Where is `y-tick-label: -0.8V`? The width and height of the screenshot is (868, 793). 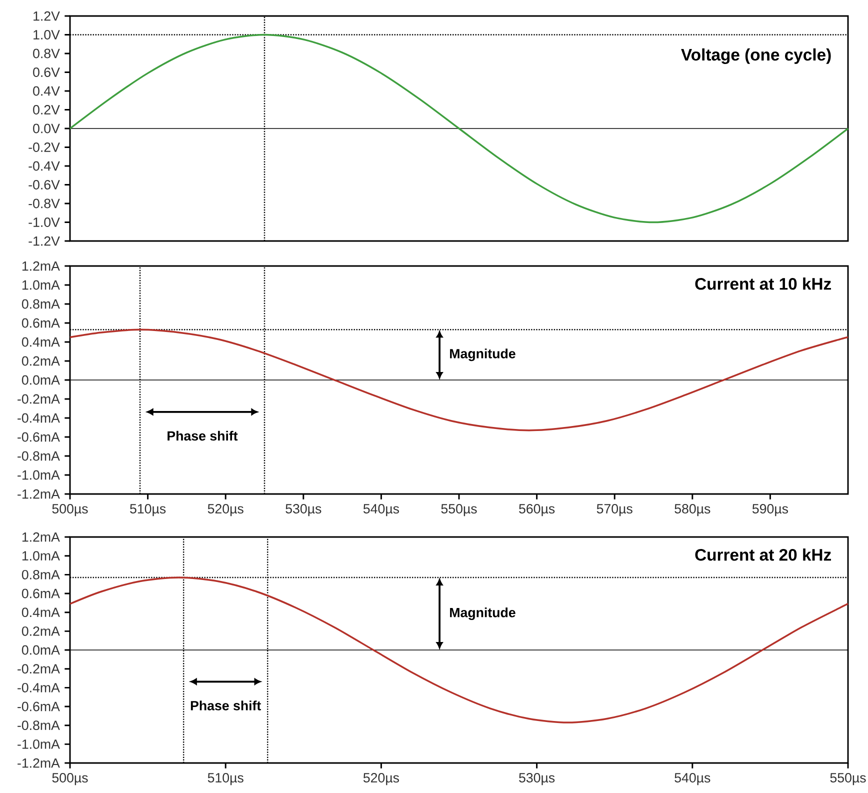
y-tick-label: -0.8V is located at coordinates (44, 203).